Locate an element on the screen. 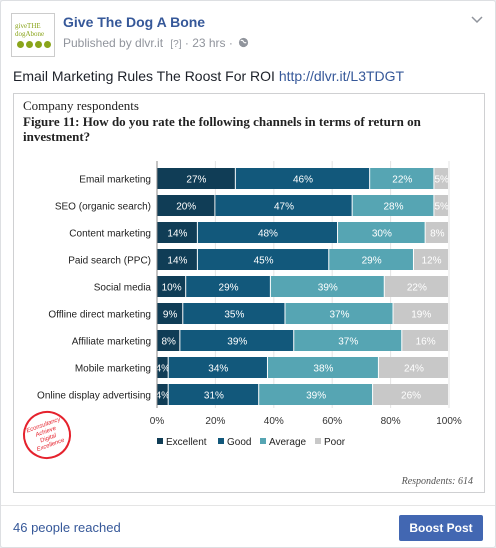 This screenshot has width=496, height=548. chart-title: Company respondents is located at coordinates (81, 105).